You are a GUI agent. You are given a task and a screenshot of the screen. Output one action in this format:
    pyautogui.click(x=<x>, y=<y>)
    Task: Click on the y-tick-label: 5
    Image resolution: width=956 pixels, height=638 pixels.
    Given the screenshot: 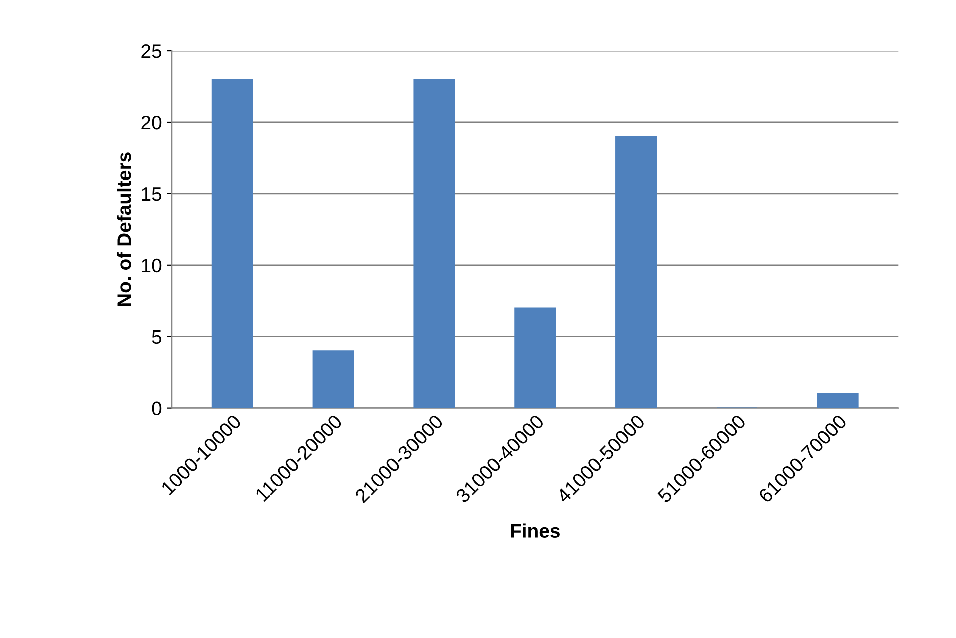 What is the action you would take?
    pyautogui.click(x=157, y=337)
    